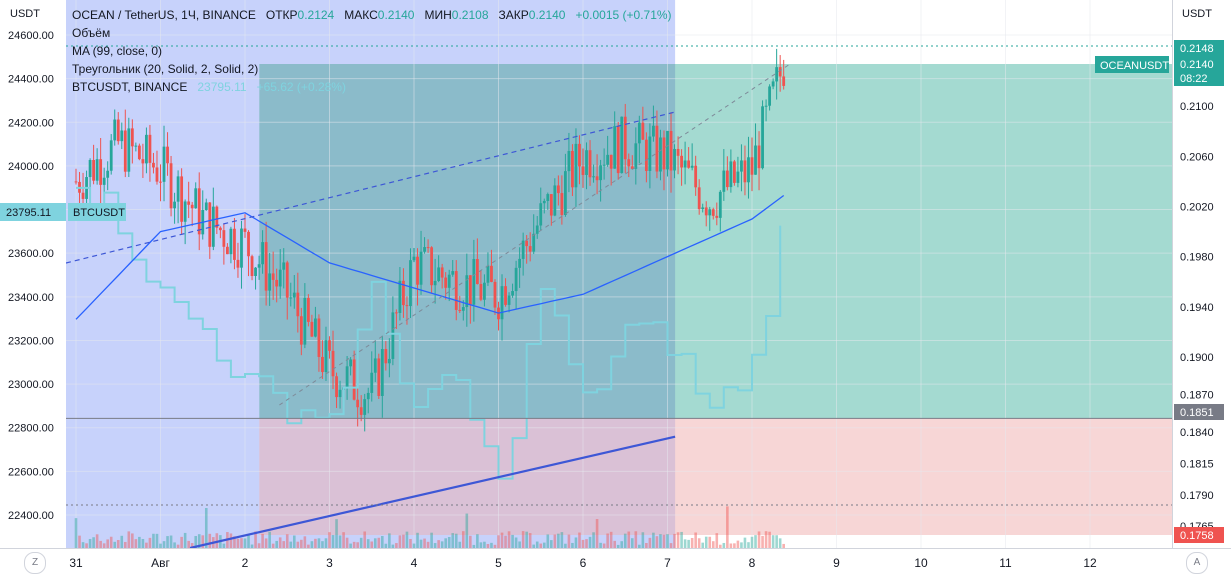  I want to click on left-axis-tick: 23600.00, so click(31, 254).